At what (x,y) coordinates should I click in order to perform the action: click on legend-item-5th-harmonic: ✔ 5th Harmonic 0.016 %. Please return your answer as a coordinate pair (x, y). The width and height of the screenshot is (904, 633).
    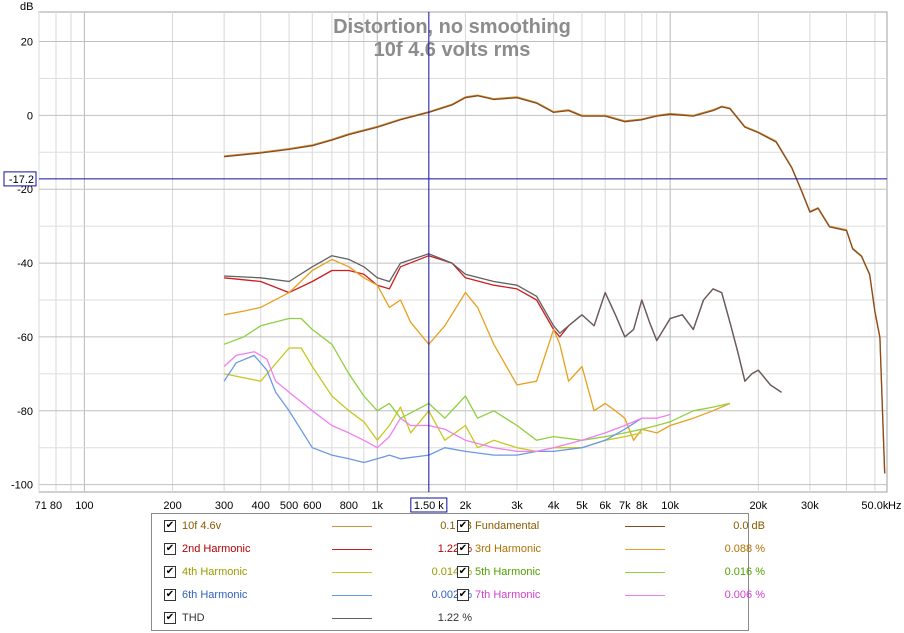
    Looking at the image, I should click on (611, 572).